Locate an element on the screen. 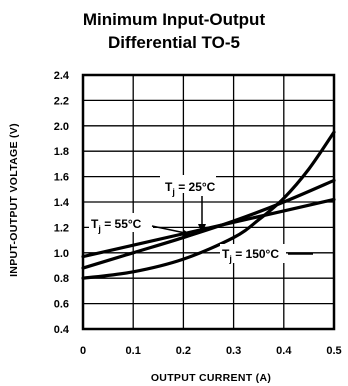 This screenshot has width=348, height=386. y-tick-label: 0.6 is located at coordinates (61, 305).